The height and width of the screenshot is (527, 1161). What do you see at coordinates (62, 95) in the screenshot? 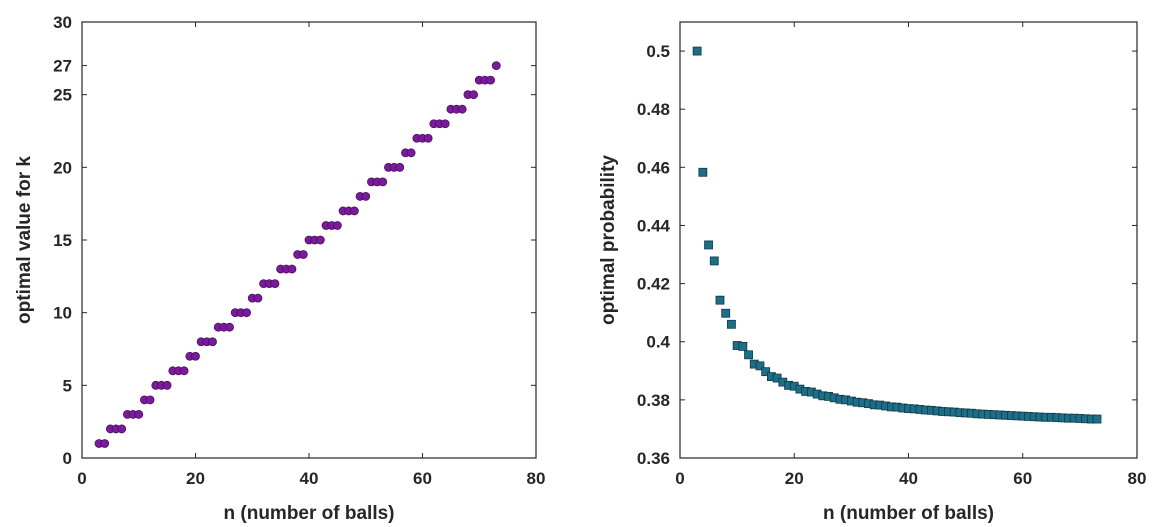
I see `y-tick-label: 25` at bounding box center [62, 95].